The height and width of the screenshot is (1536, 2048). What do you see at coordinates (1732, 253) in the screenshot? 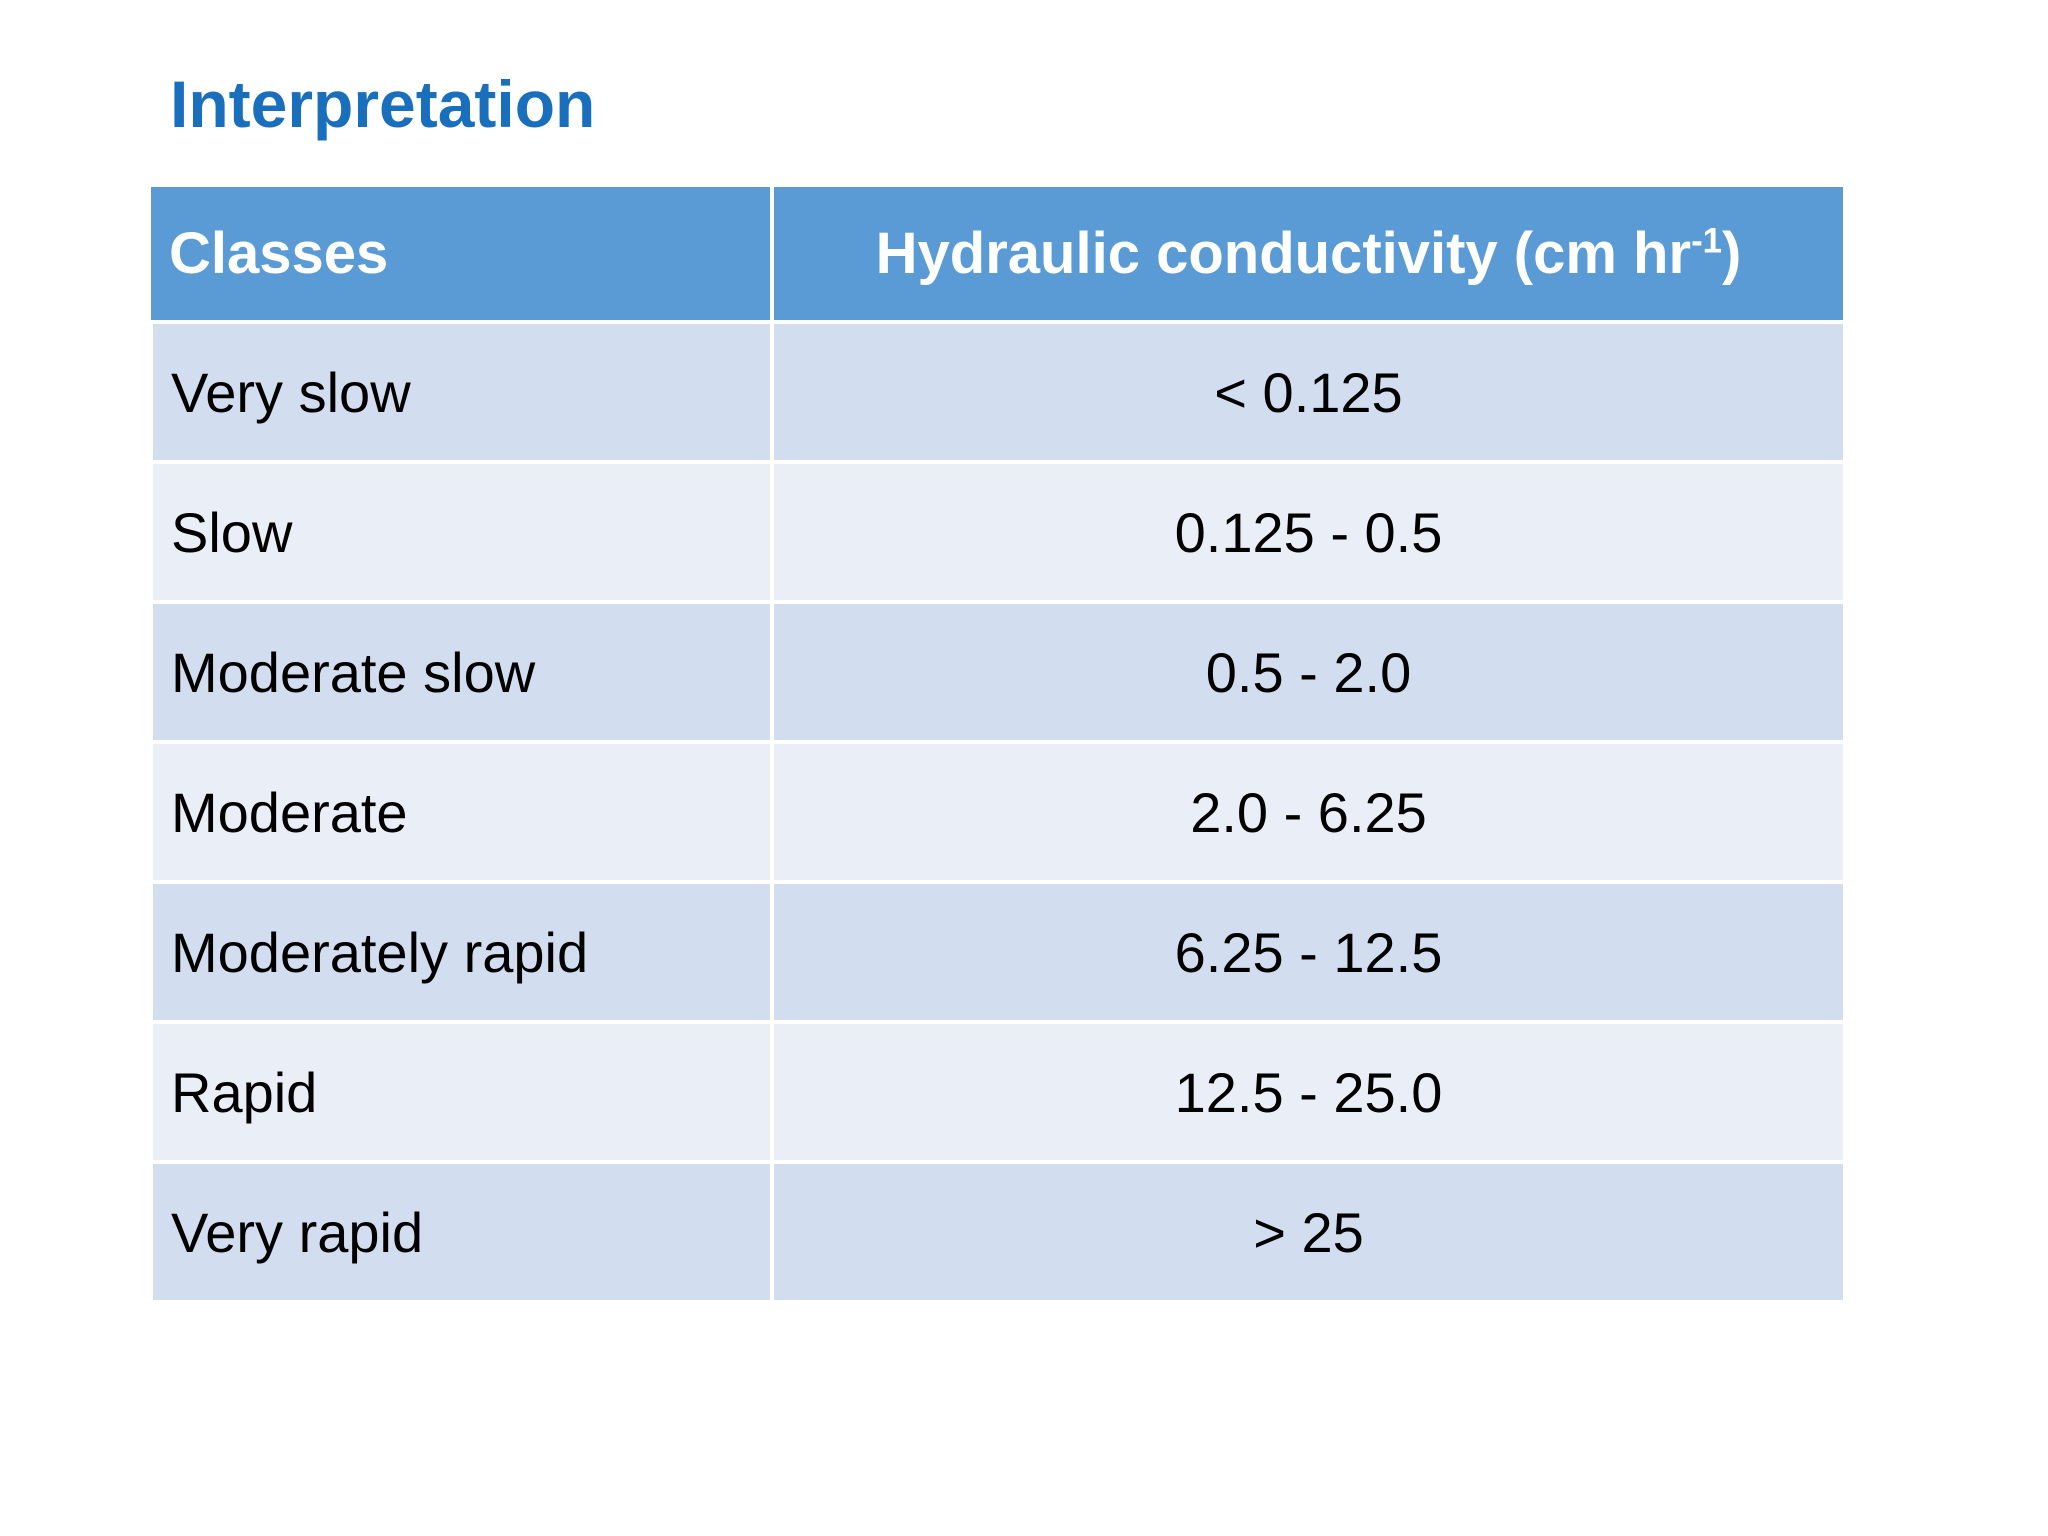
I see `header-suffix: )` at bounding box center [1732, 253].